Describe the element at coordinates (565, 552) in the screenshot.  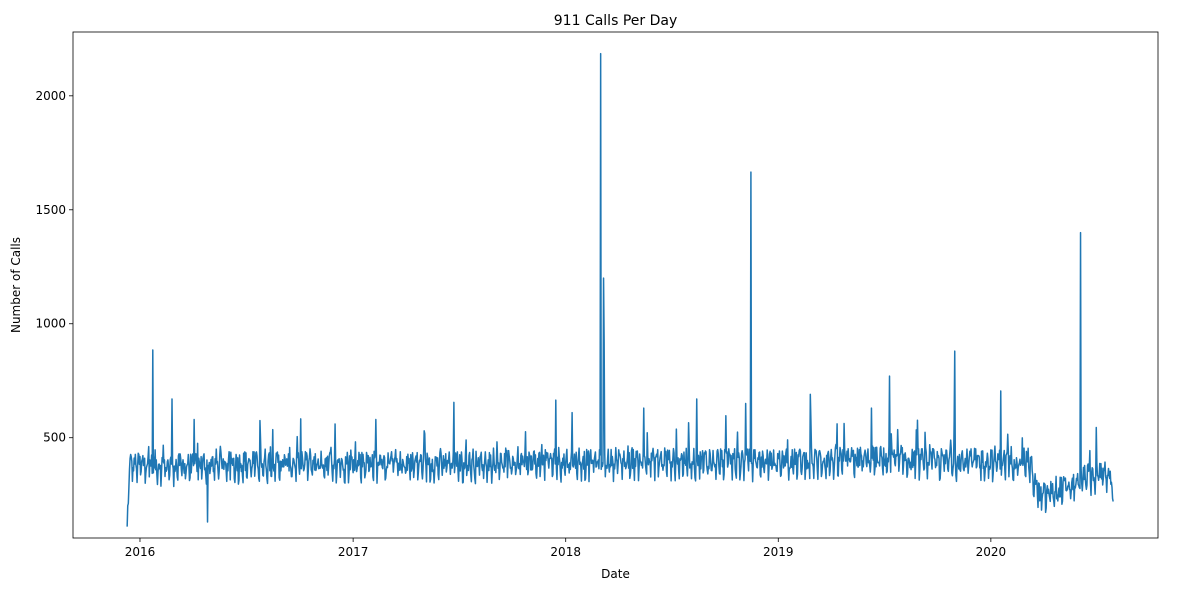
I see `x-tick-label: 2018` at that location.